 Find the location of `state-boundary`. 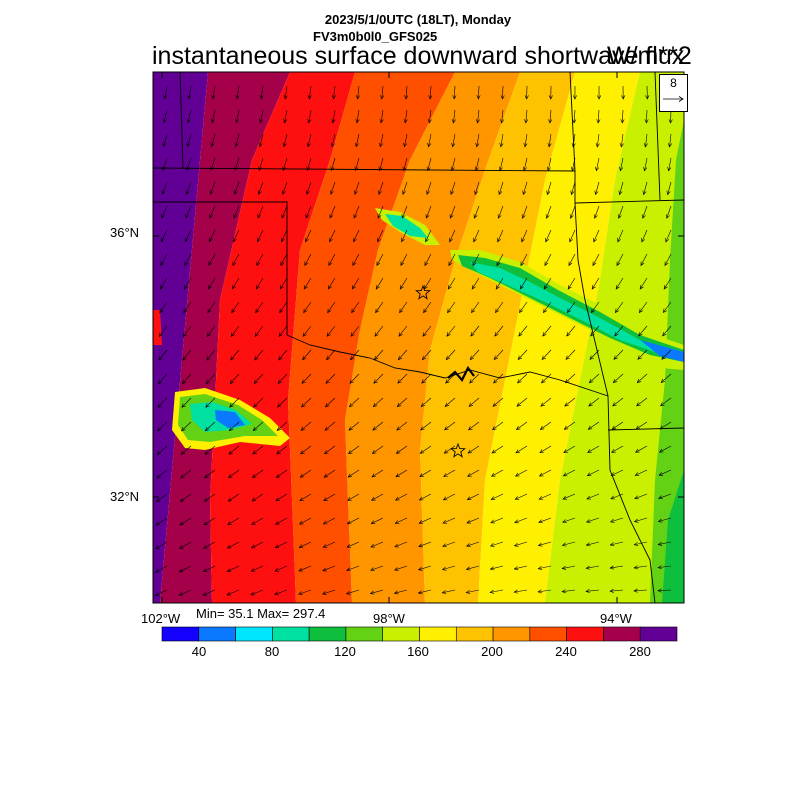

state-boundary is located at coordinates (657, 136).